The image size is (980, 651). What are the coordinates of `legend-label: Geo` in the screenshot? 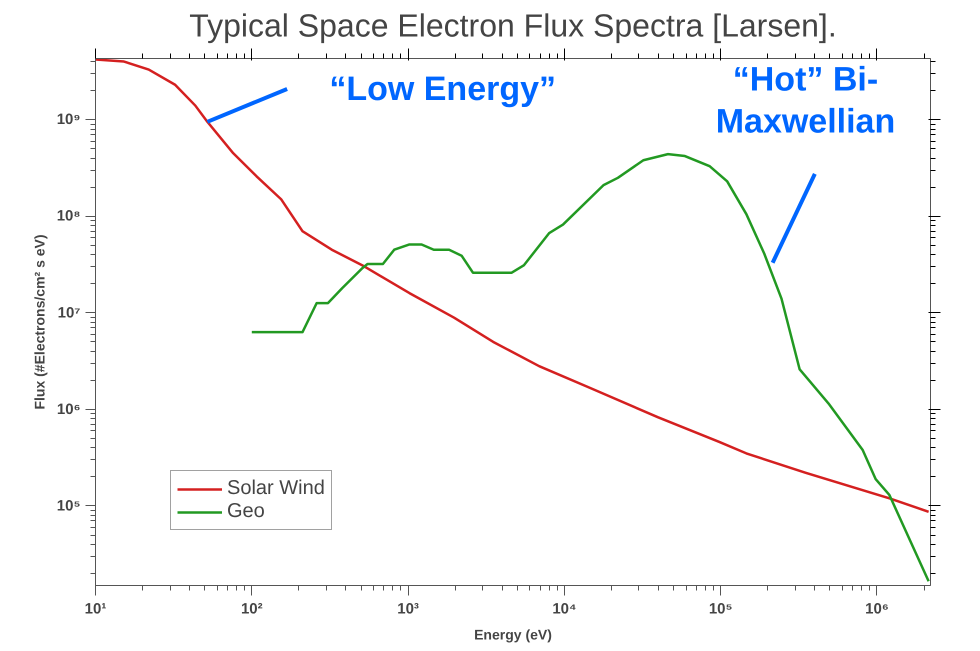 It's located at (246, 511).